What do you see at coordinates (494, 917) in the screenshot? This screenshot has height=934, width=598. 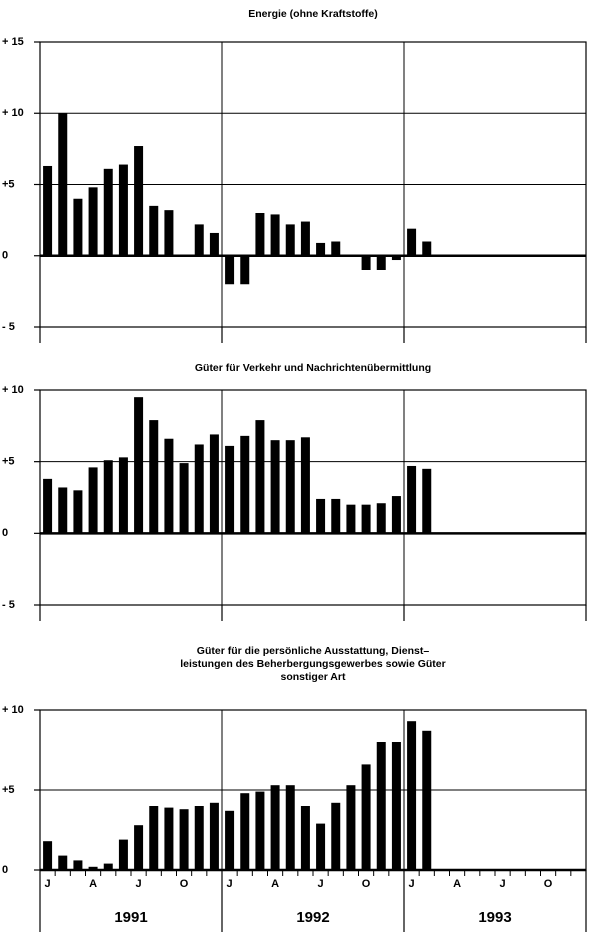 I see `year-label: 1993` at bounding box center [494, 917].